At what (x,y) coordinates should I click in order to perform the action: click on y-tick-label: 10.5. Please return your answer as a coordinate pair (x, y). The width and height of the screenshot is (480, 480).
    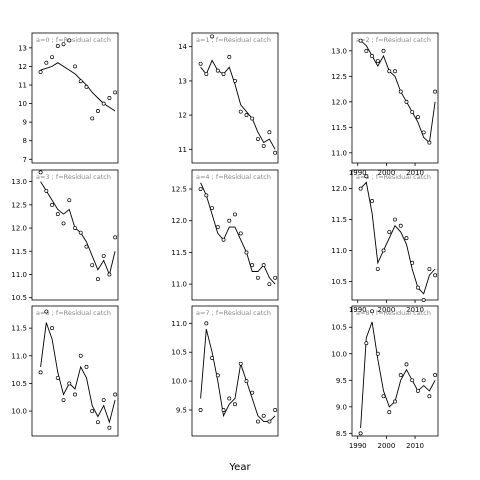
    Looking at the image, I should click on (339, 328).